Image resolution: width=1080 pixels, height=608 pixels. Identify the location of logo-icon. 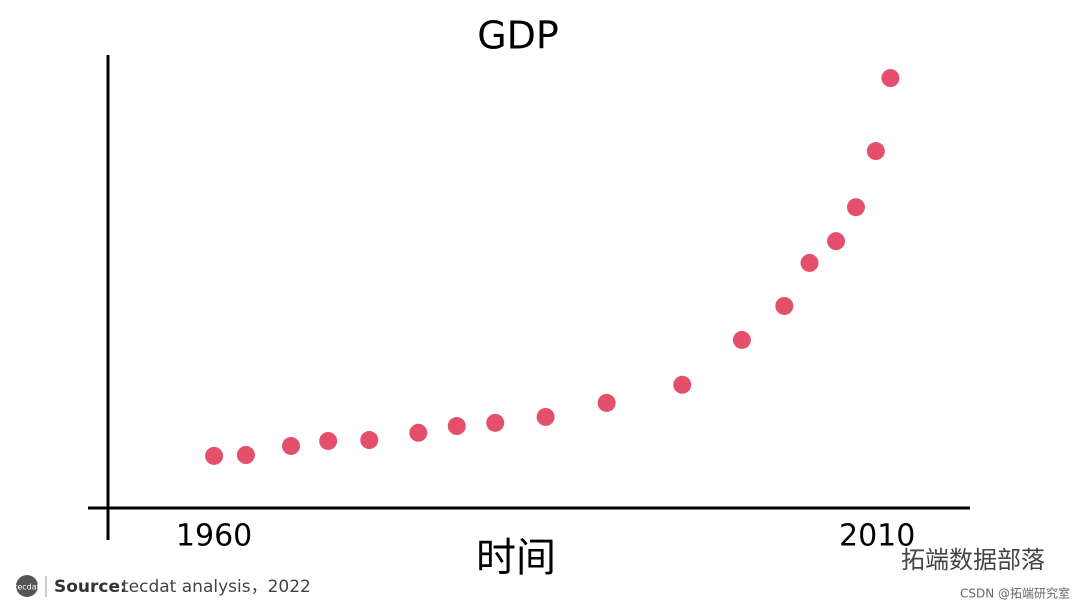
(27, 586).